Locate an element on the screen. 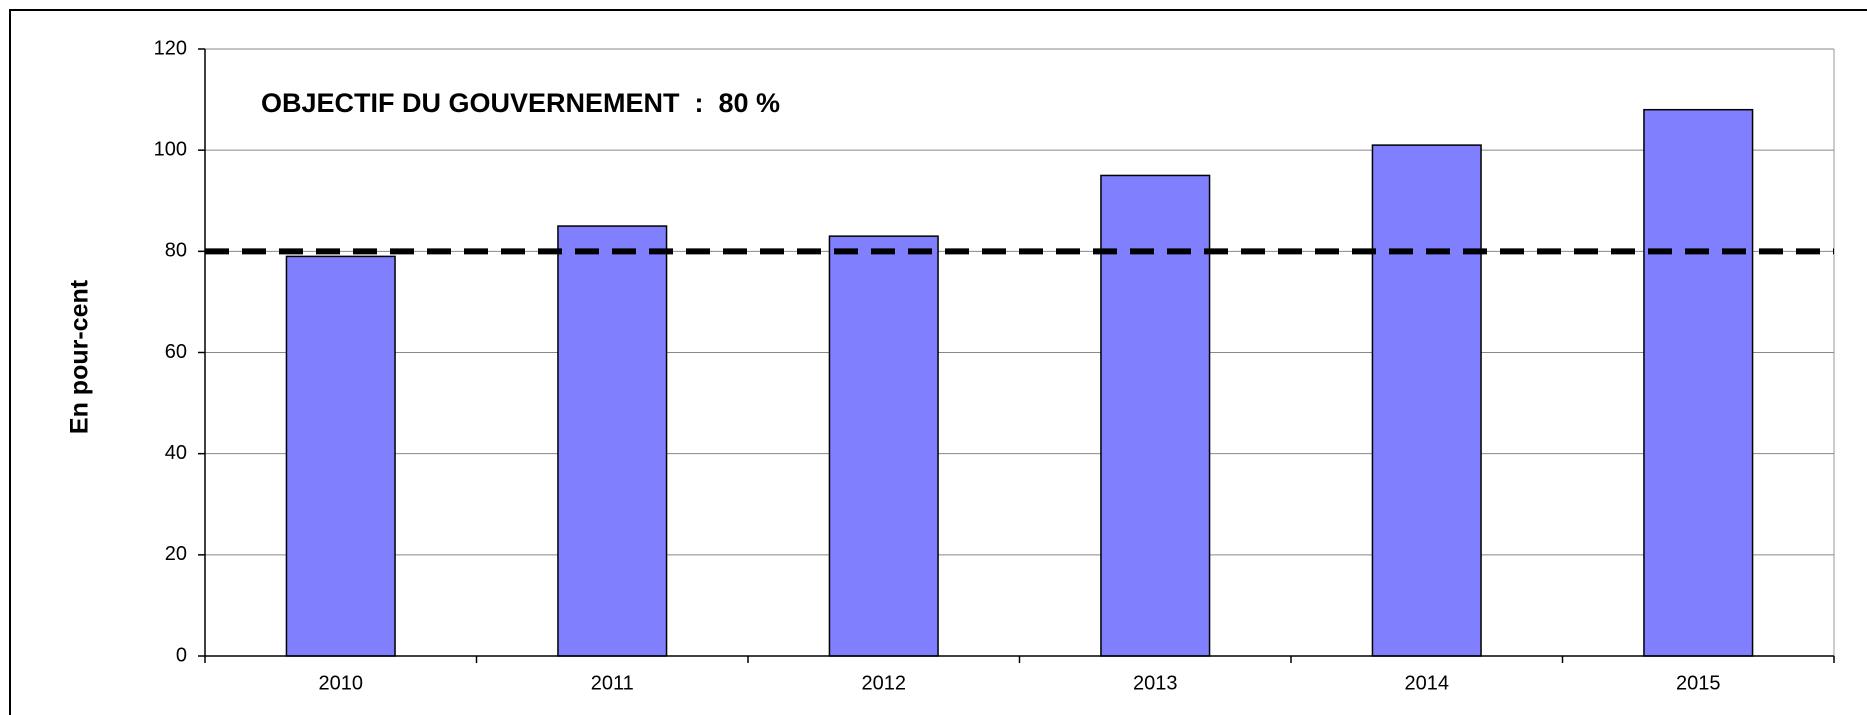  annotation: OBJECTIF DU GOUVERNEMENT : 80 % is located at coordinates (520, 103).